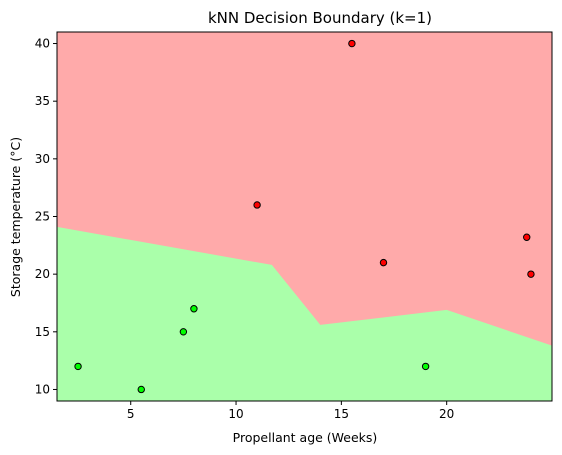 This screenshot has width=562, height=455. I want to click on x-tick-label: 20, so click(446, 414).